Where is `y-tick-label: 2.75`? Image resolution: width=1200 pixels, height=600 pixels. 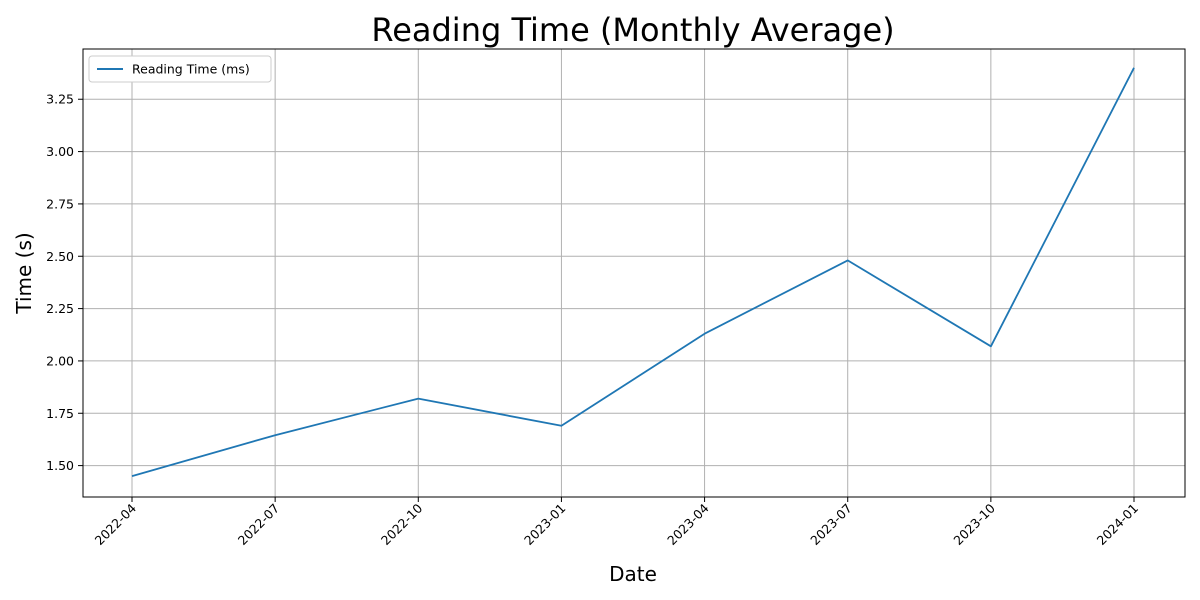 y-tick-label: 2.75 is located at coordinates (60, 203).